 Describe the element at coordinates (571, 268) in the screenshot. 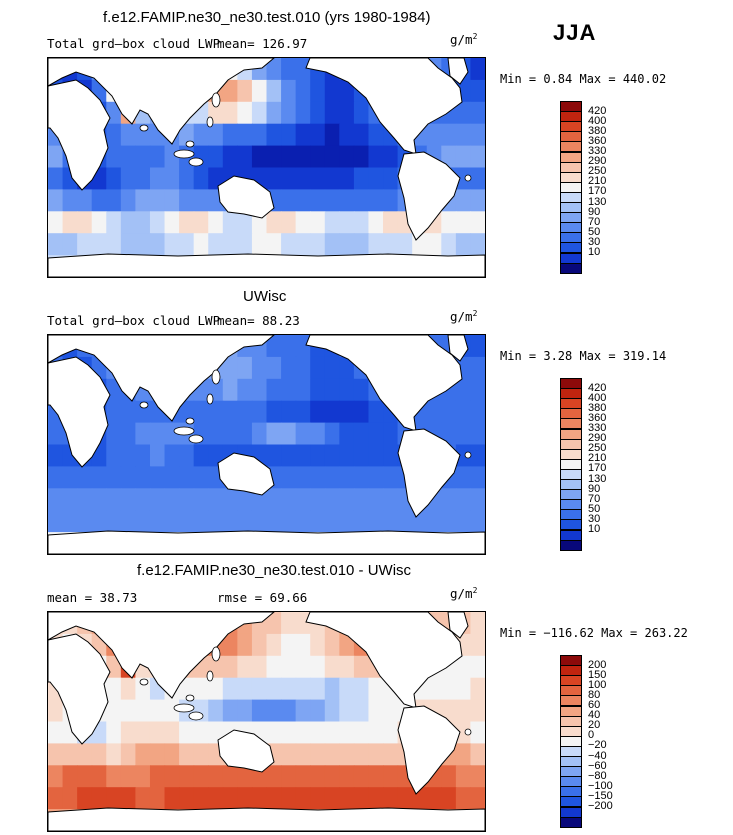

I see `colorbar-swatch` at that location.